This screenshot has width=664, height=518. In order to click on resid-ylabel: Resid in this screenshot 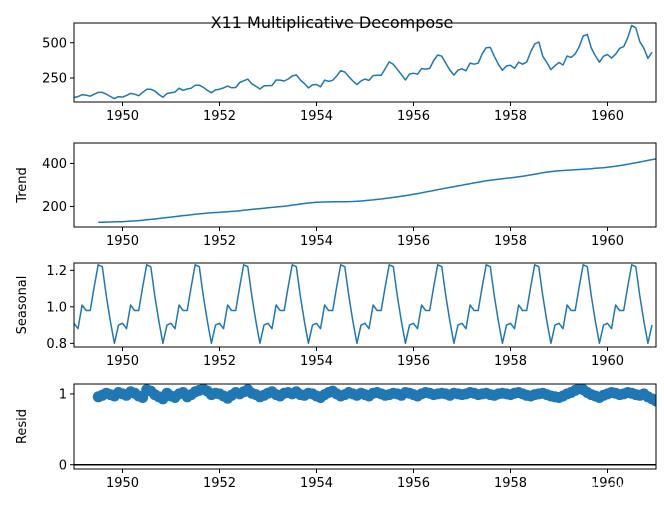, I will do `click(22, 426)`.